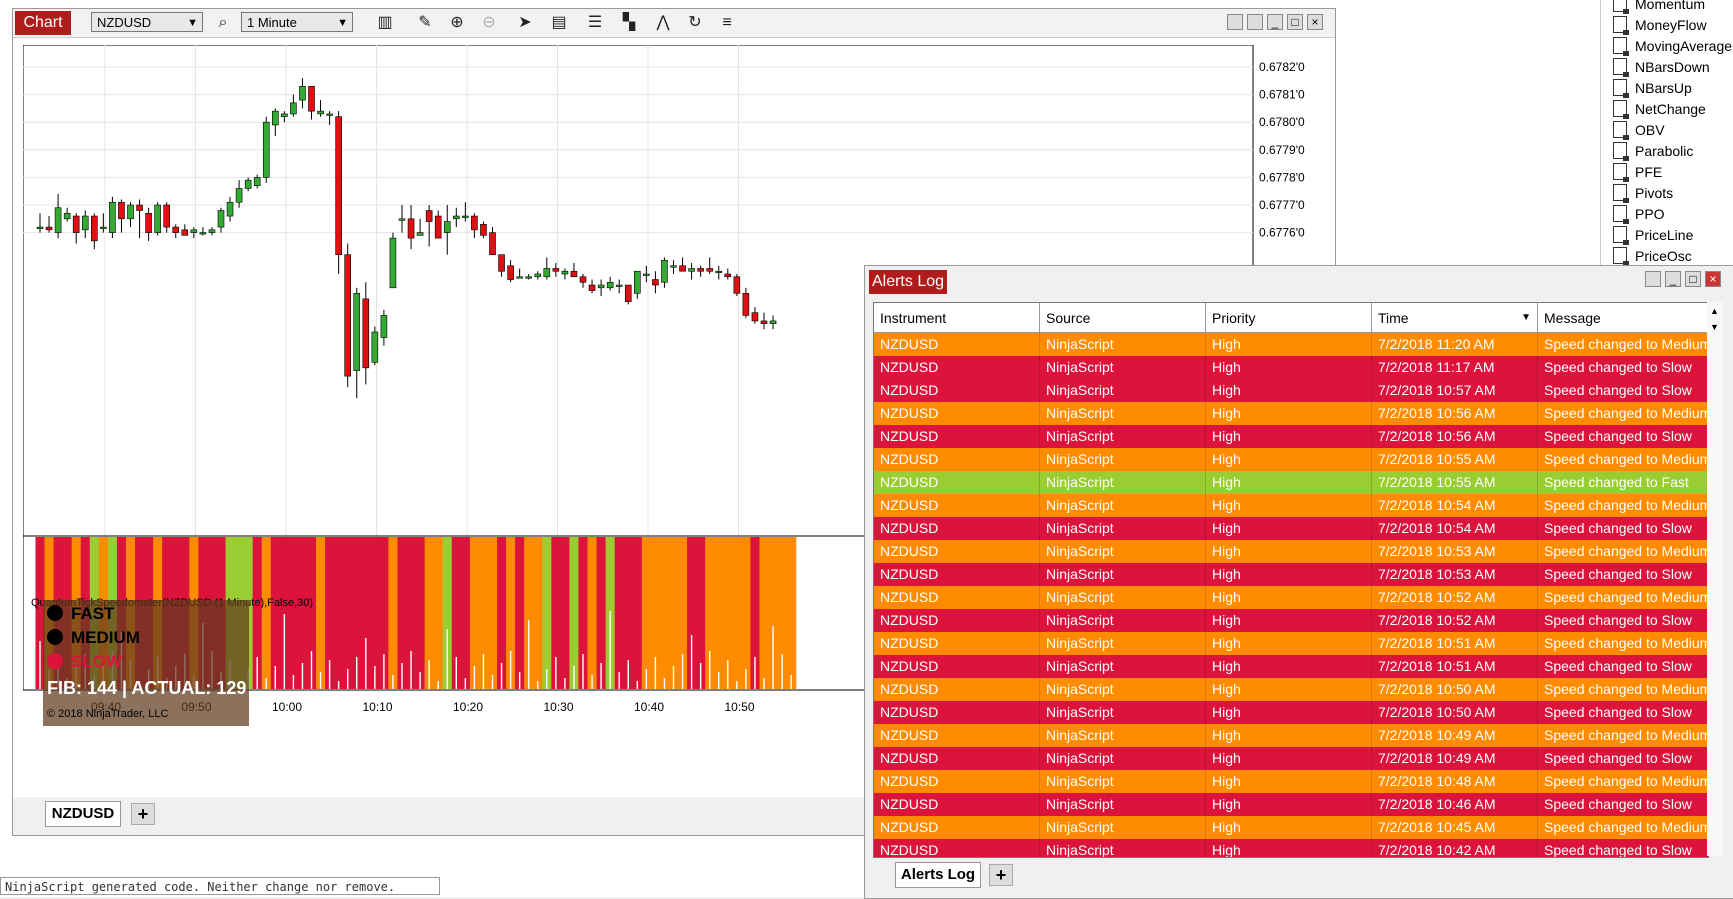 The width and height of the screenshot is (1733, 899). I want to click on interval-selector: 1 Minute ▼, so click(297, 22).